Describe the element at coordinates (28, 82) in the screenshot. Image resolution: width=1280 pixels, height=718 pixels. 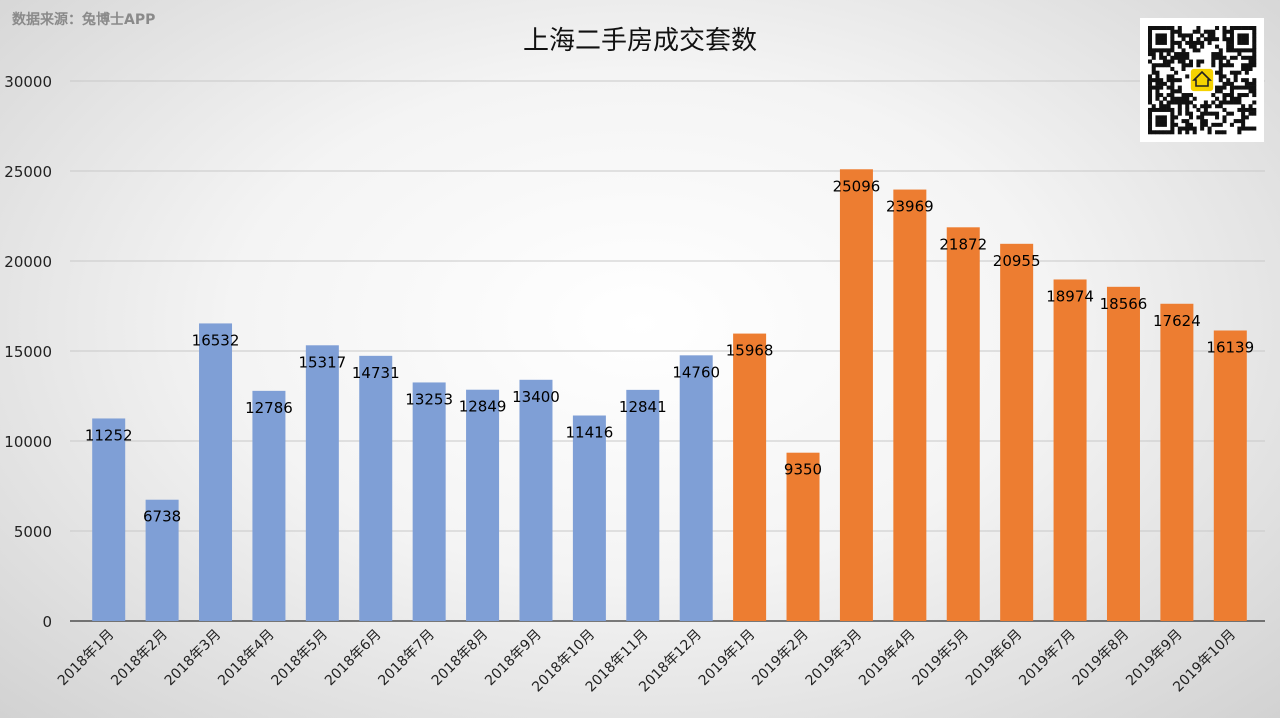
I see `y-tick-label: 30000` at that location.